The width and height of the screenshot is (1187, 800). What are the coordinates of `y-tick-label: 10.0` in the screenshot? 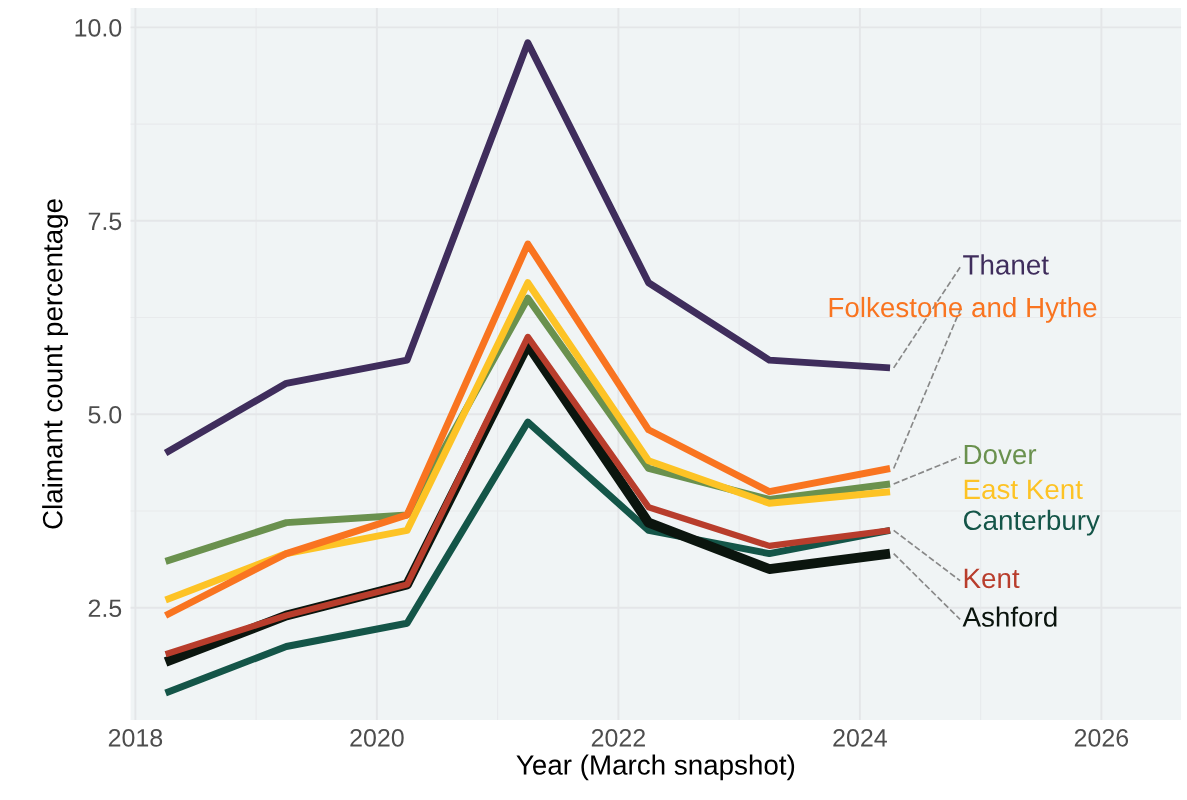 It's located at (98, 27).